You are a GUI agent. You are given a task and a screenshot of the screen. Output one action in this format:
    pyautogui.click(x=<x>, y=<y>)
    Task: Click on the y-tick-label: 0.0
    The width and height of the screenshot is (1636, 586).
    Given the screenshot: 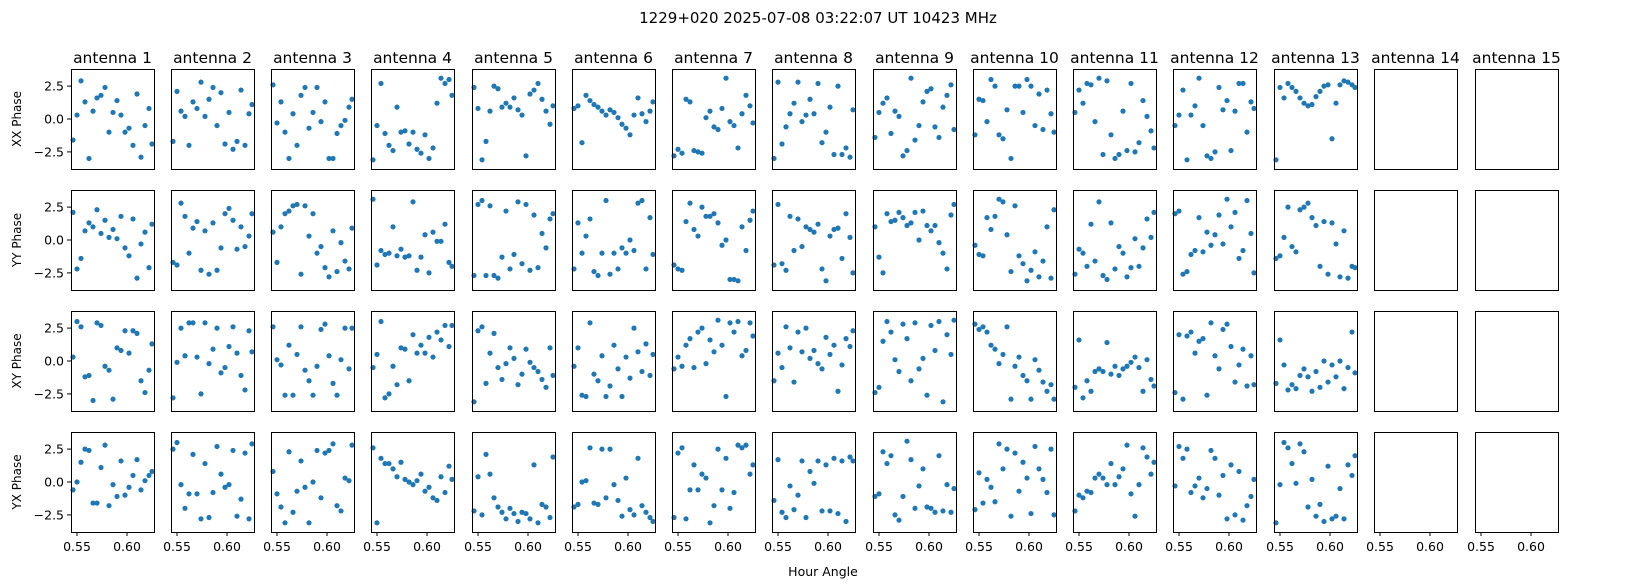 What is the action you would take?
    pyautogui.click(x=54, y=361)
    